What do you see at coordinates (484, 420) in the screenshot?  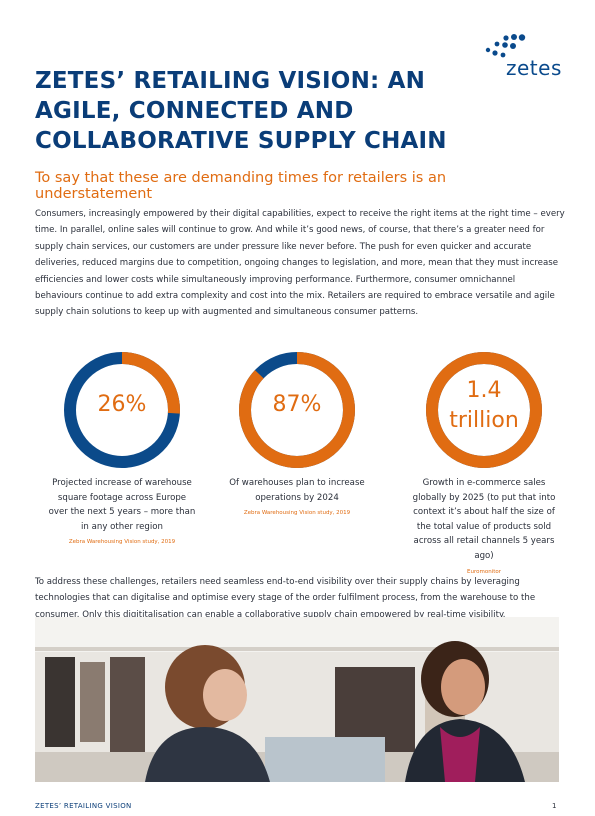 I see `stat-value-line2: trillion` at bounding box center [484, 420].